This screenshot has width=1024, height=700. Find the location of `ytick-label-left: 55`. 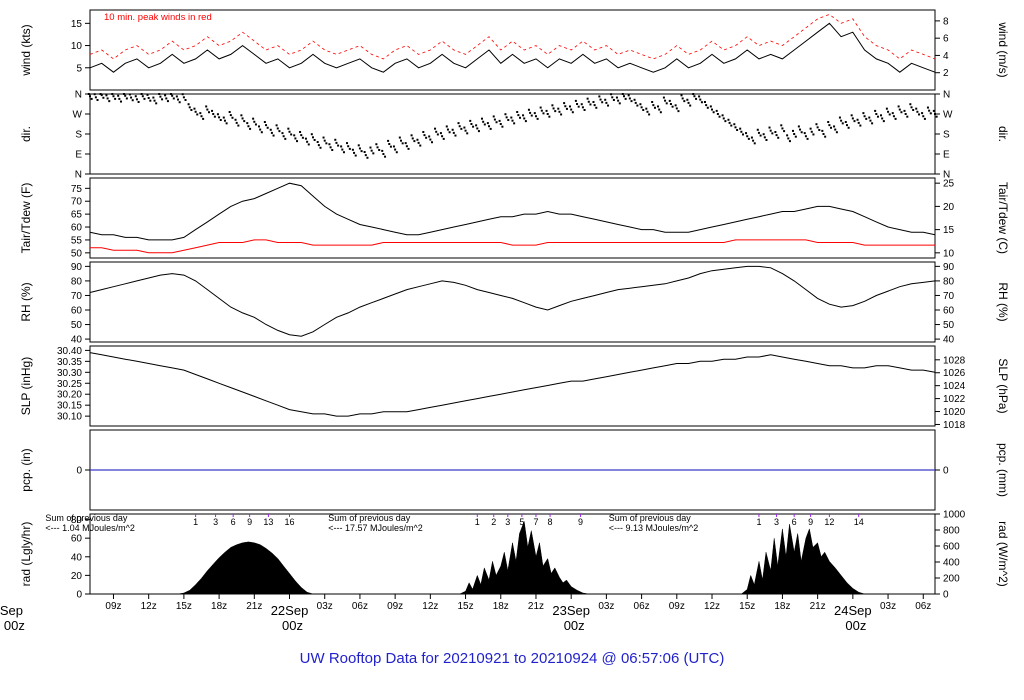

ytick-label-left: 55 is located at coordinates (77, 240).